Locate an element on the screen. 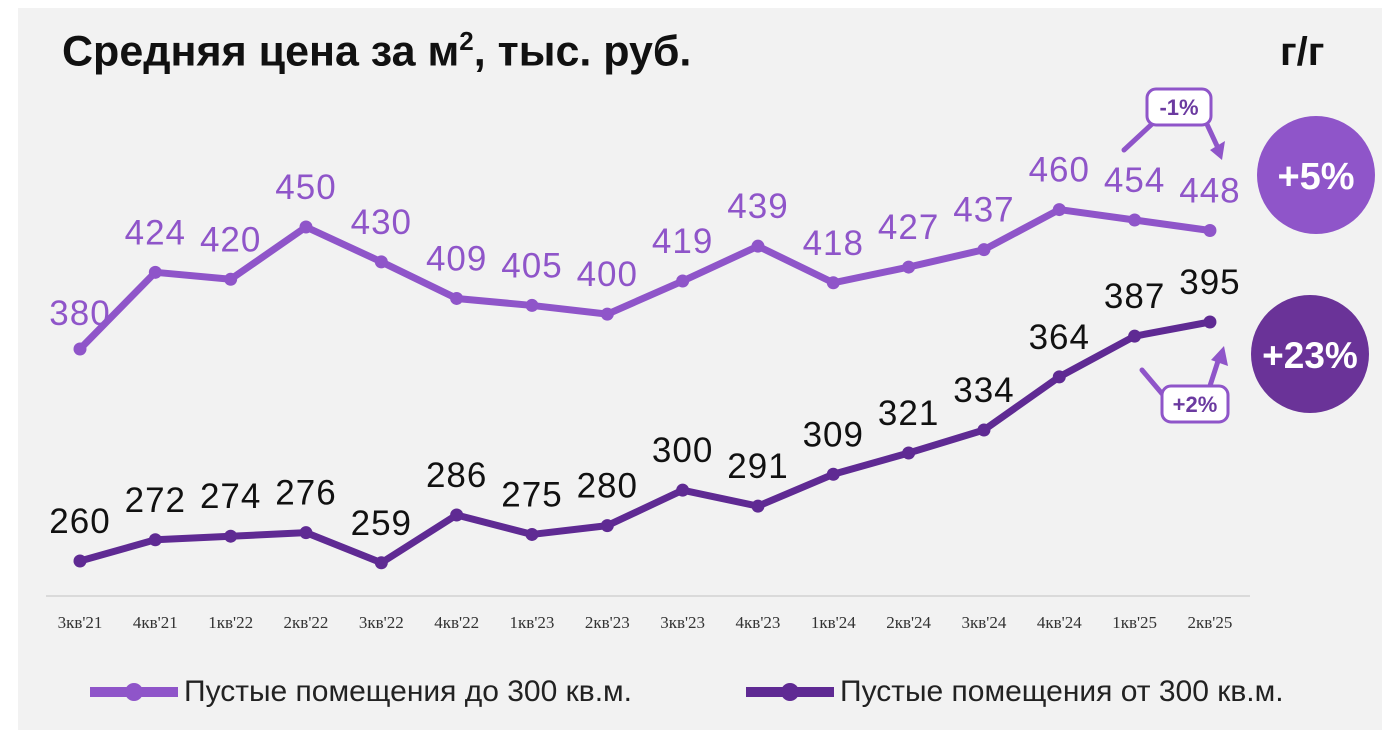 The image size is (1400, 741). data-label-1: 405 is located at coordinates (531, 265).